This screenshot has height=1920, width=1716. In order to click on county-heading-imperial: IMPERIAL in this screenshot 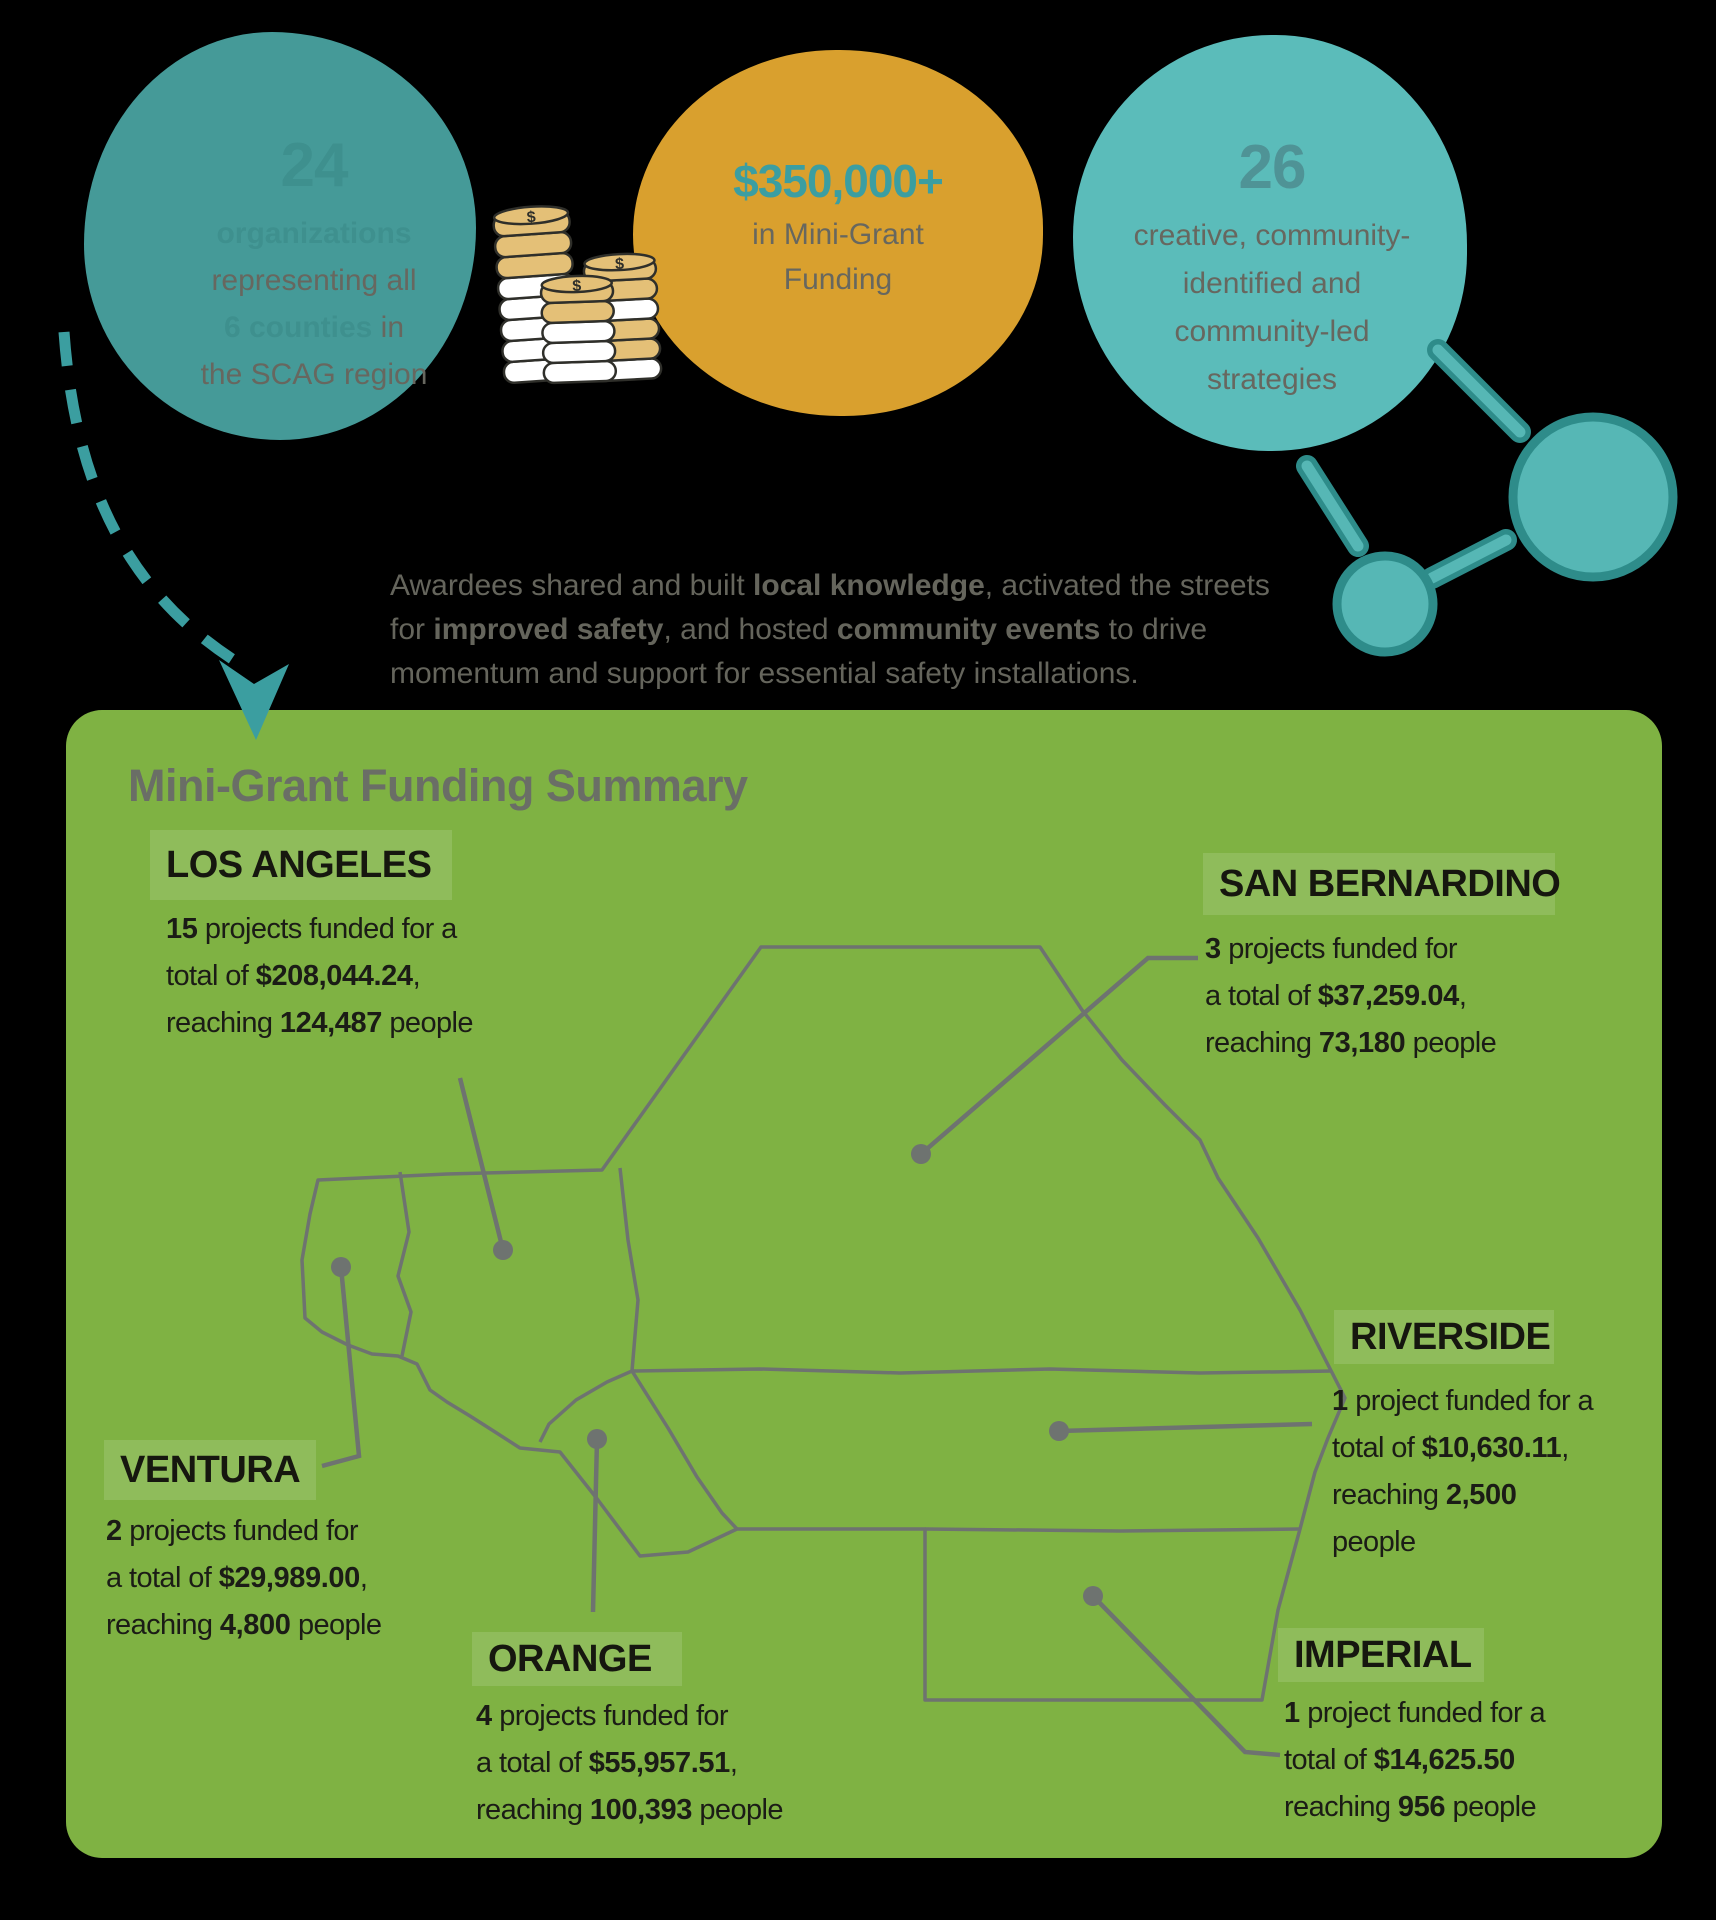, I will do `click(1381, 1655)`.